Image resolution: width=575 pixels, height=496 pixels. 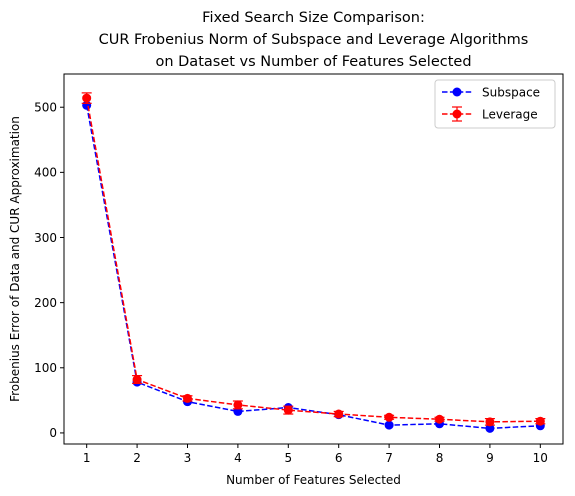 I want to click on legend-frame, so click(x=495, y=104).